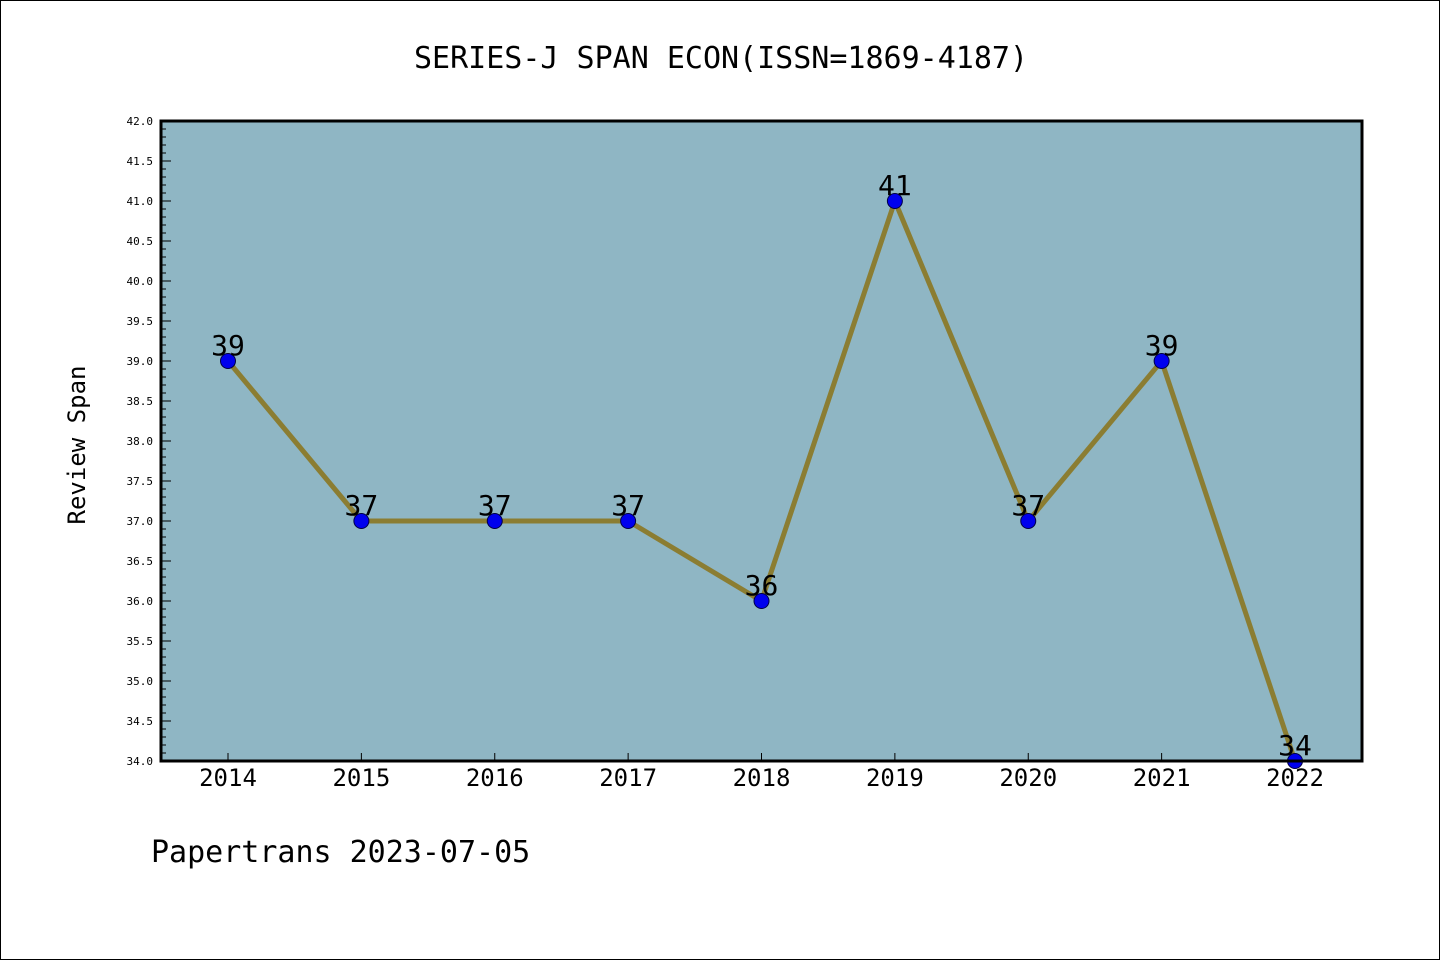 This screenshot has height=964, width=1440. Describe the element at coordinates (140, 561) in the screenshot. I see `y-tick-label: 36.5` at that location.